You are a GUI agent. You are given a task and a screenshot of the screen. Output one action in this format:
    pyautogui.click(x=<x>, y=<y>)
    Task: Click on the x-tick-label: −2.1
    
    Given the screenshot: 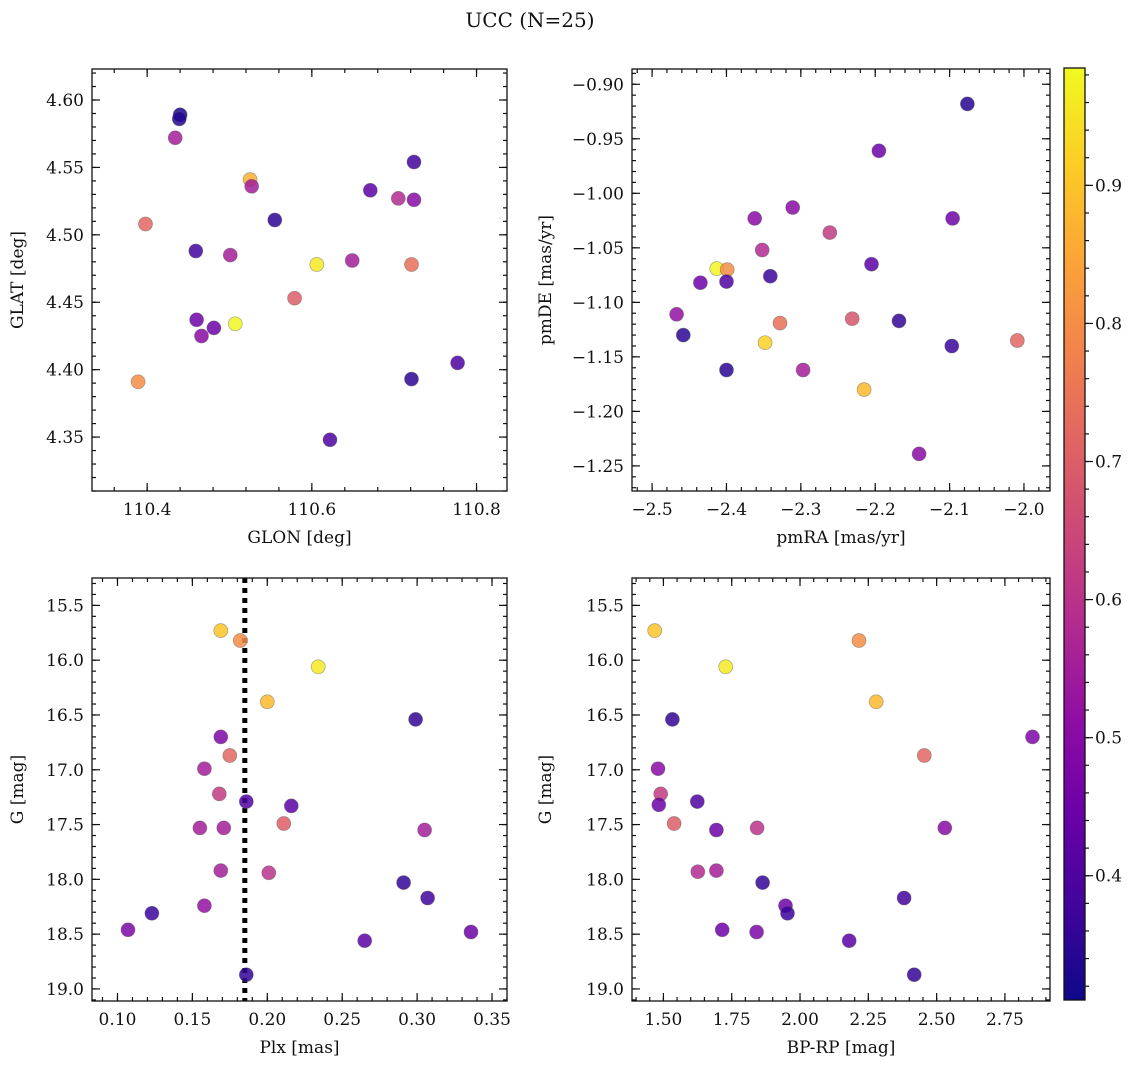 What is the action you would take?
    pyautogui.click(x=949, y=510)
    